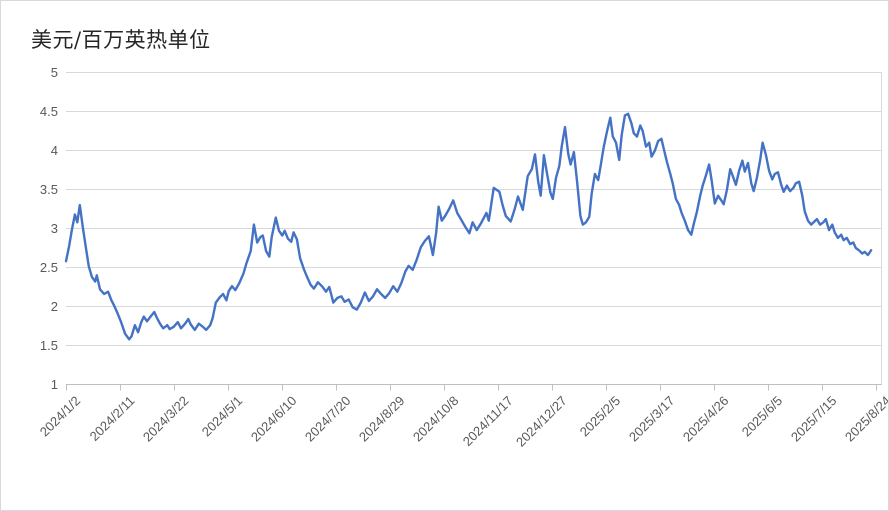 The height and width of the screenshot is (511, 889). Describe the element at coordinates (54, 228) in the screenshot. I see `y-axis-tick-label: 3` at that location.